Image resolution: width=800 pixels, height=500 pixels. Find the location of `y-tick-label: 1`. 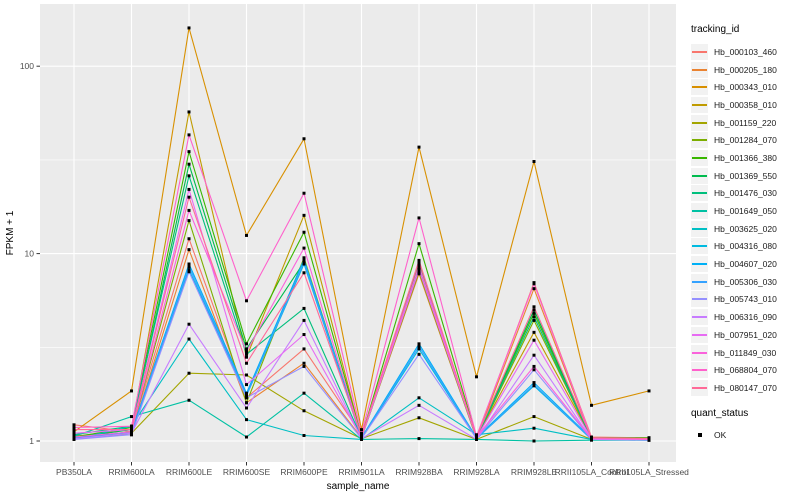

y-tick-label: 1 is located at coordinates (31, 441).